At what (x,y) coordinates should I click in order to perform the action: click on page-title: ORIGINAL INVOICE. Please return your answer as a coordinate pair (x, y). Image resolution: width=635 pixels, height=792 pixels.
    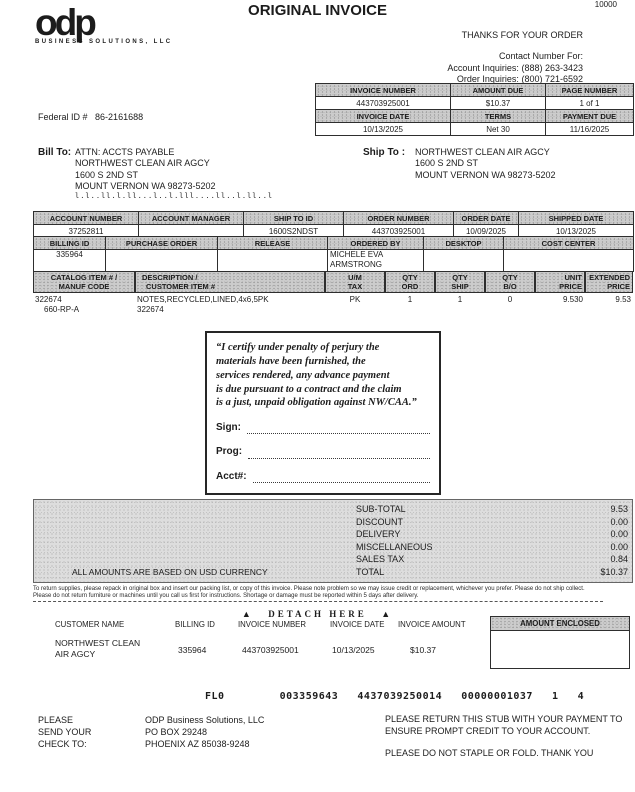
    Looking at the image, I should click on (317, 10).